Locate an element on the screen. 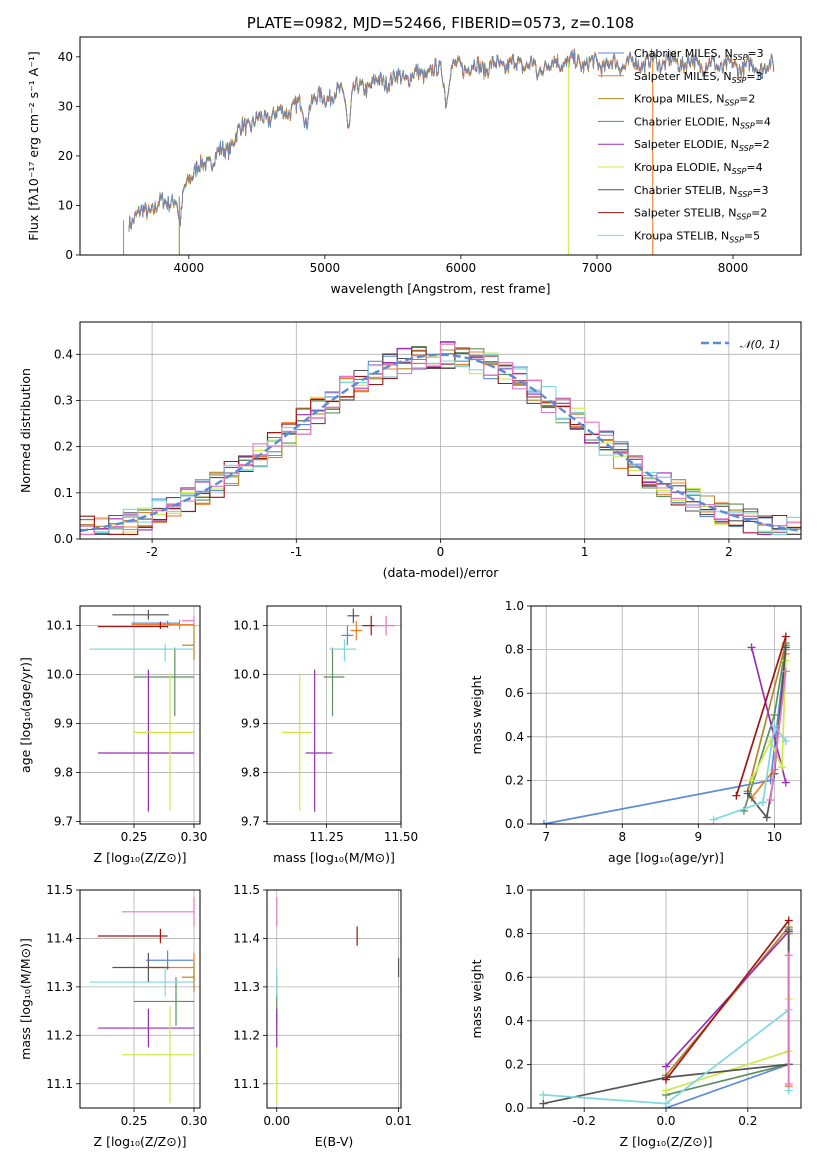 Image resolution: width=819 pixels, height=1174 pixels. y-axis-label: Flux [fλ10⁻¹⁷ erg cm⁻² s⁻¹ A⁻¹] is located at coordinates (33, 145).